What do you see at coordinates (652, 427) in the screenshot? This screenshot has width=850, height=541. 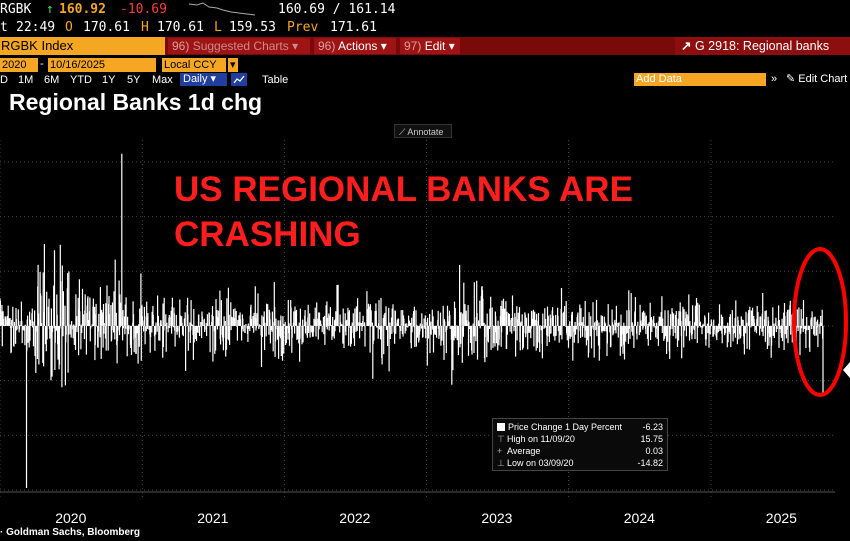 I see `legend-series-value: -6.23` at bounding box center [652, 427].